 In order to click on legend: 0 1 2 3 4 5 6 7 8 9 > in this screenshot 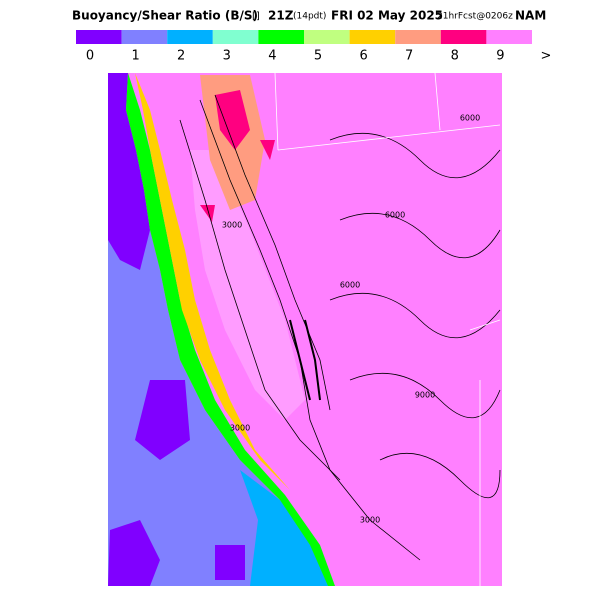, I will do `click(313, 47)`.